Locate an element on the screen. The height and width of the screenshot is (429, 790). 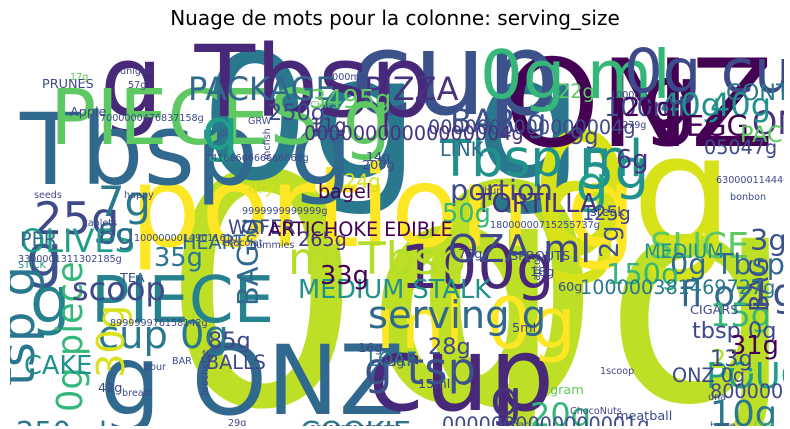
word-12: g is located at coordinates (670, 98).